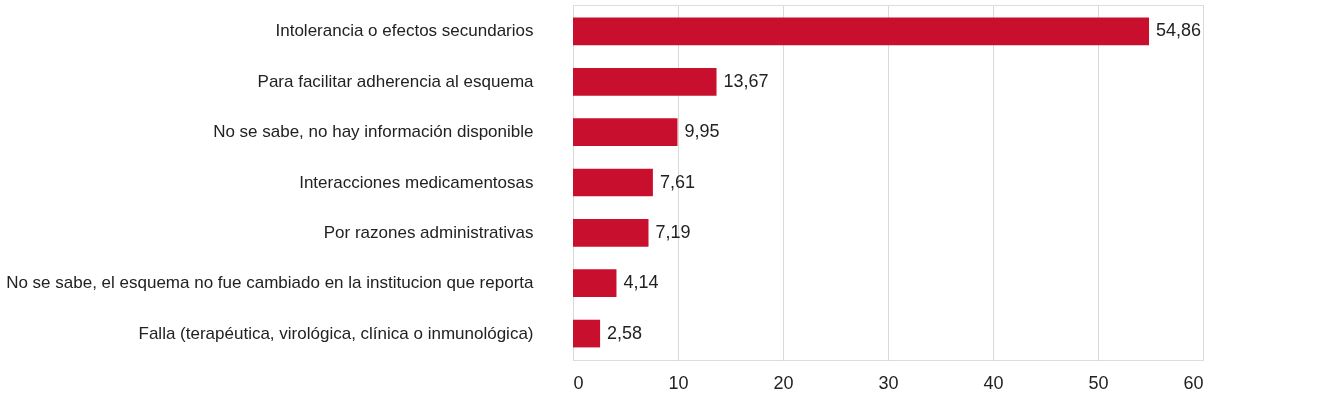  I want to click on x-tick-label: 50, so click(1098, 382).